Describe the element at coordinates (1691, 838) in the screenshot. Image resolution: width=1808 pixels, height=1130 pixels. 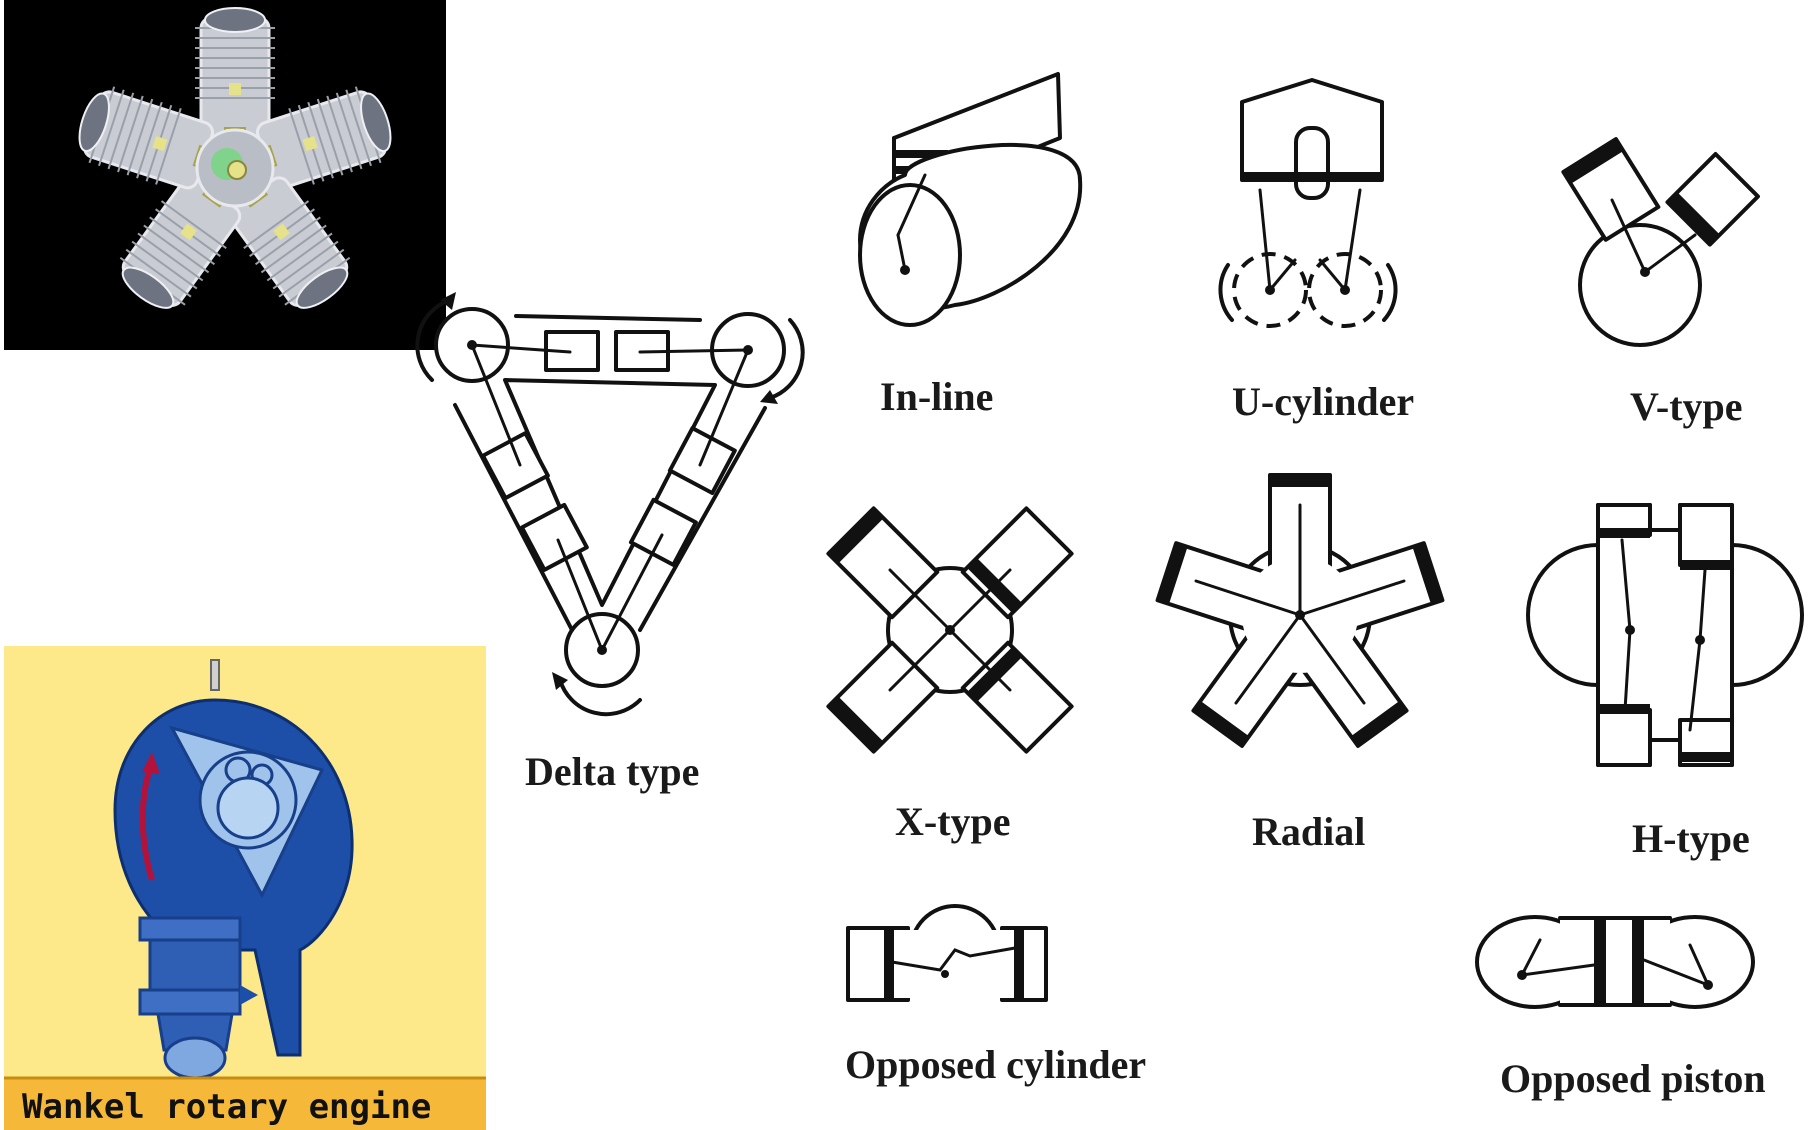
I see `h-type-label: H-type` at that location.